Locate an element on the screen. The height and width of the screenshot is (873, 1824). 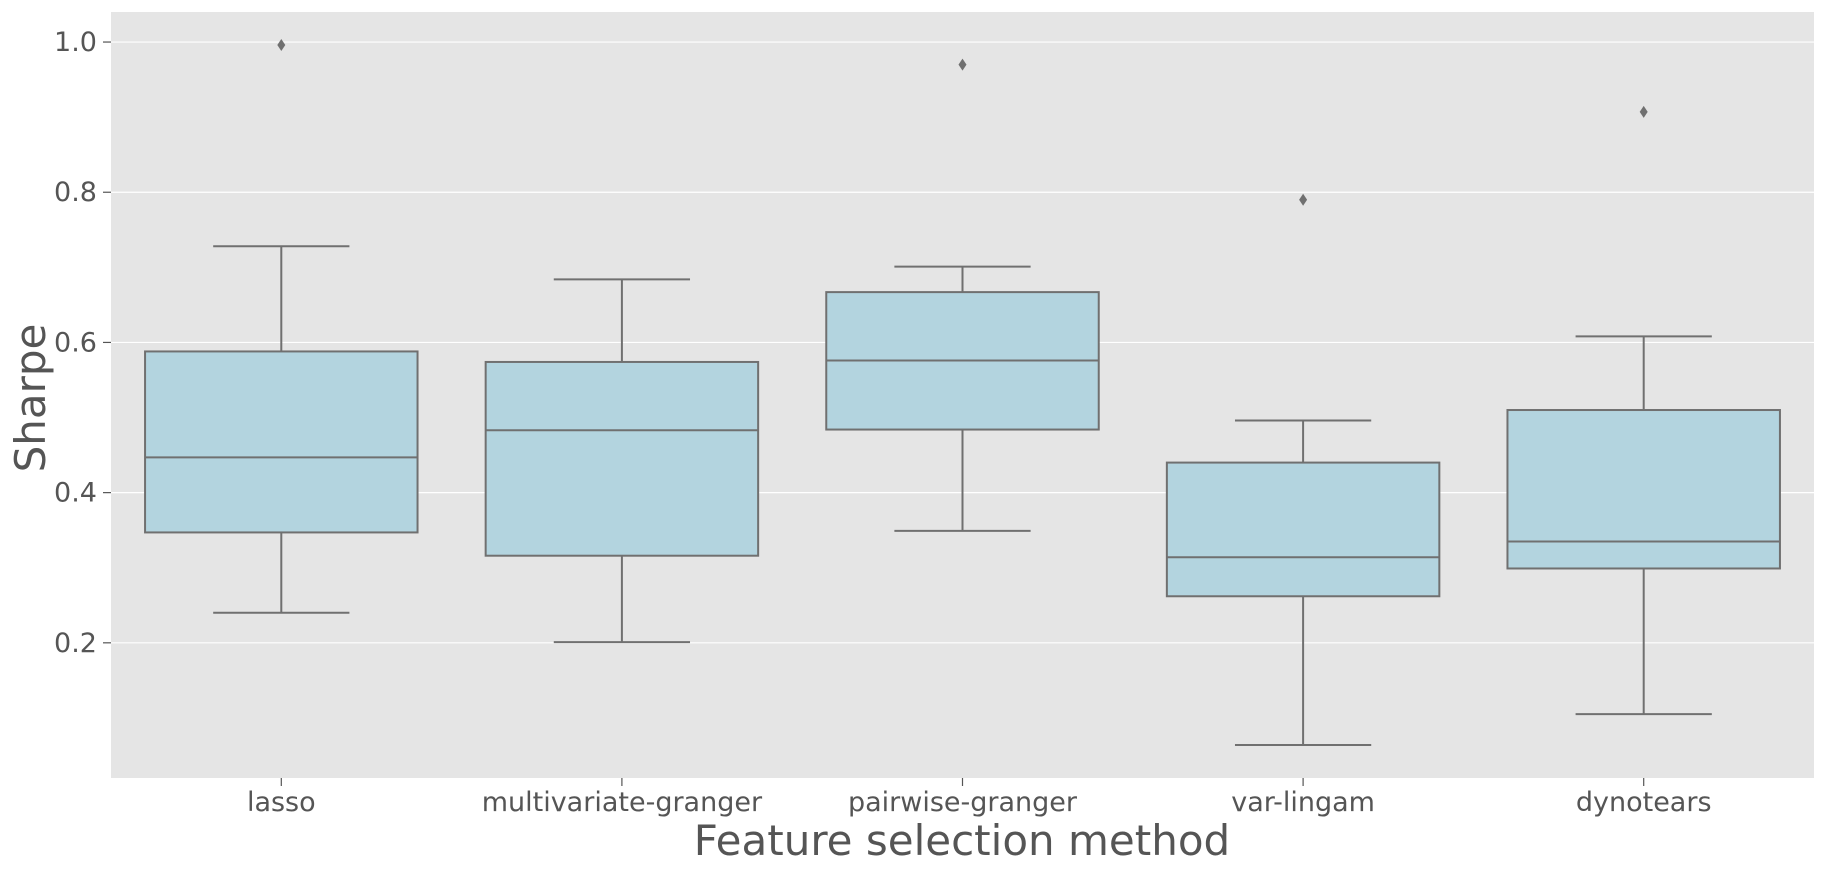
x-tick-label: dynotears is located at coordinates (1644, 802).